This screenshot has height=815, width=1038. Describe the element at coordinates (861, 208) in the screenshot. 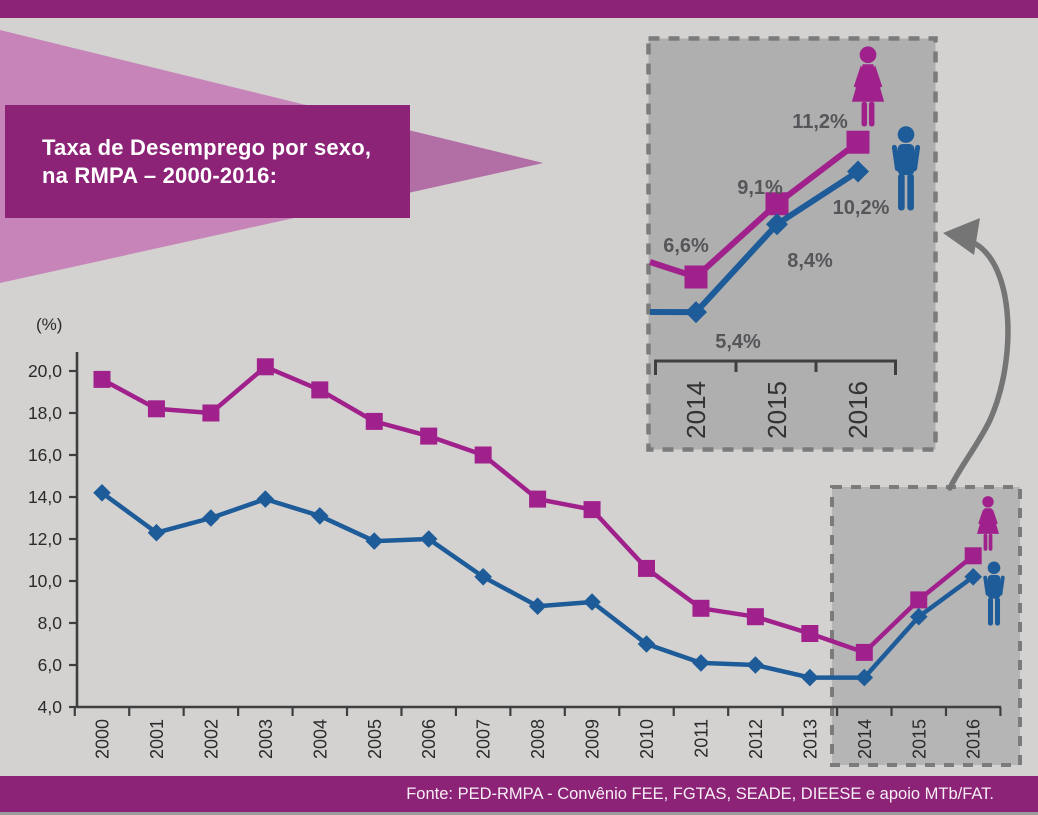

I see `value-label-men: 10,2%` at that location.